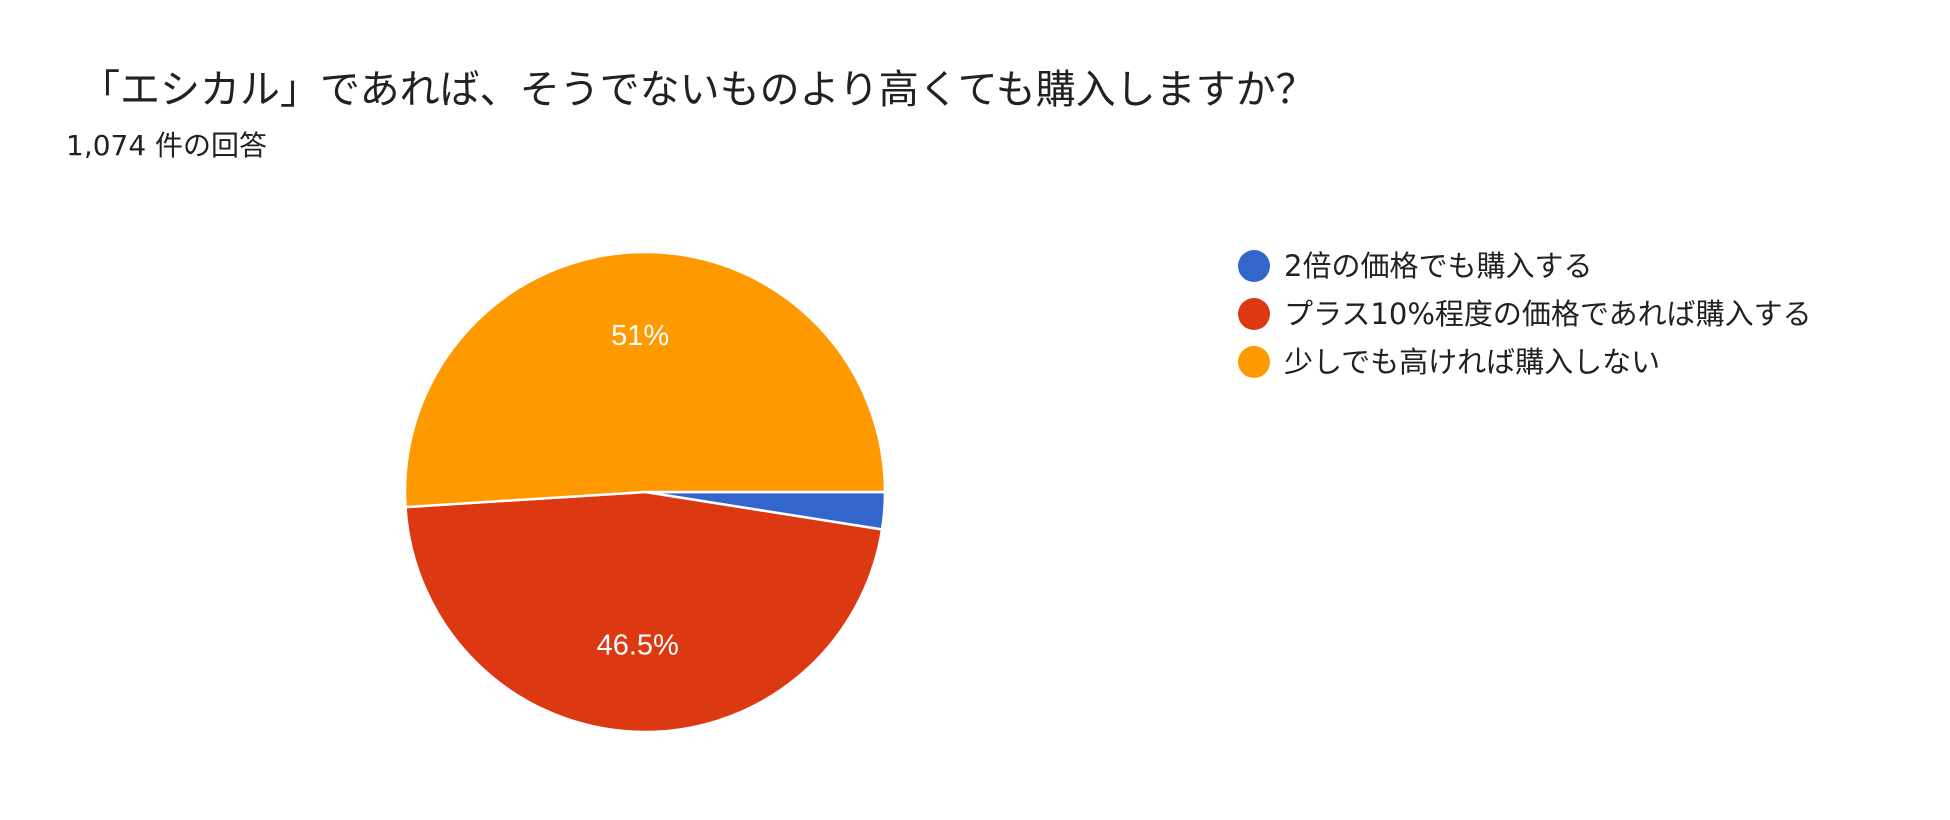  What do you see at coordinates (1254, 362) in the screenshot?
I see `legend-swatch-no-purchase` at bounding box center [1254, 362].